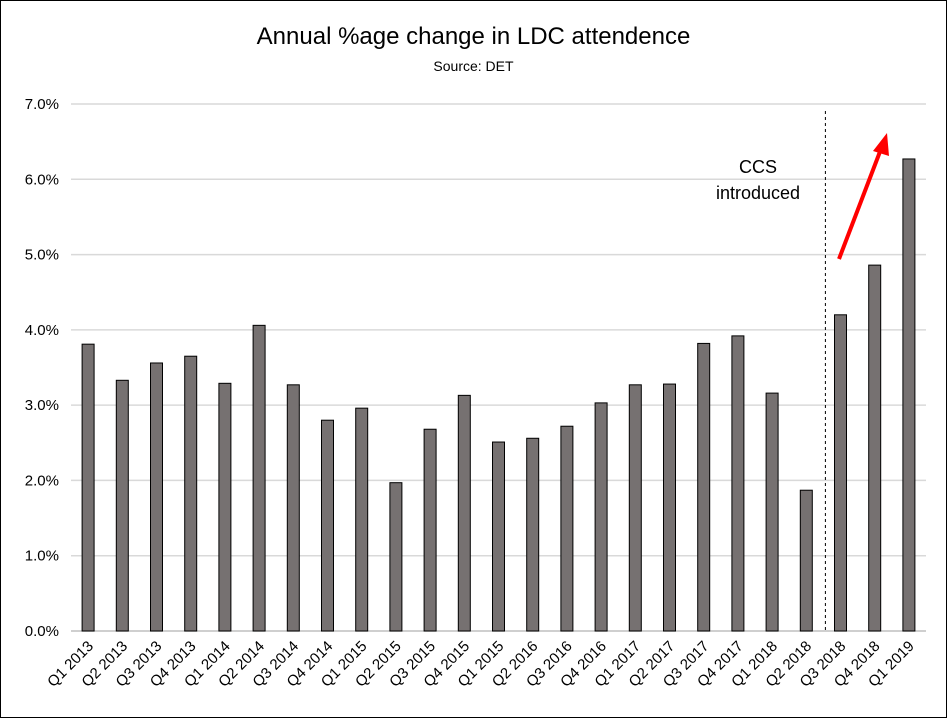 The height and width of the screenshot is (718, 947). I want to click on annotation-line1: CCS, so click(758, 167).